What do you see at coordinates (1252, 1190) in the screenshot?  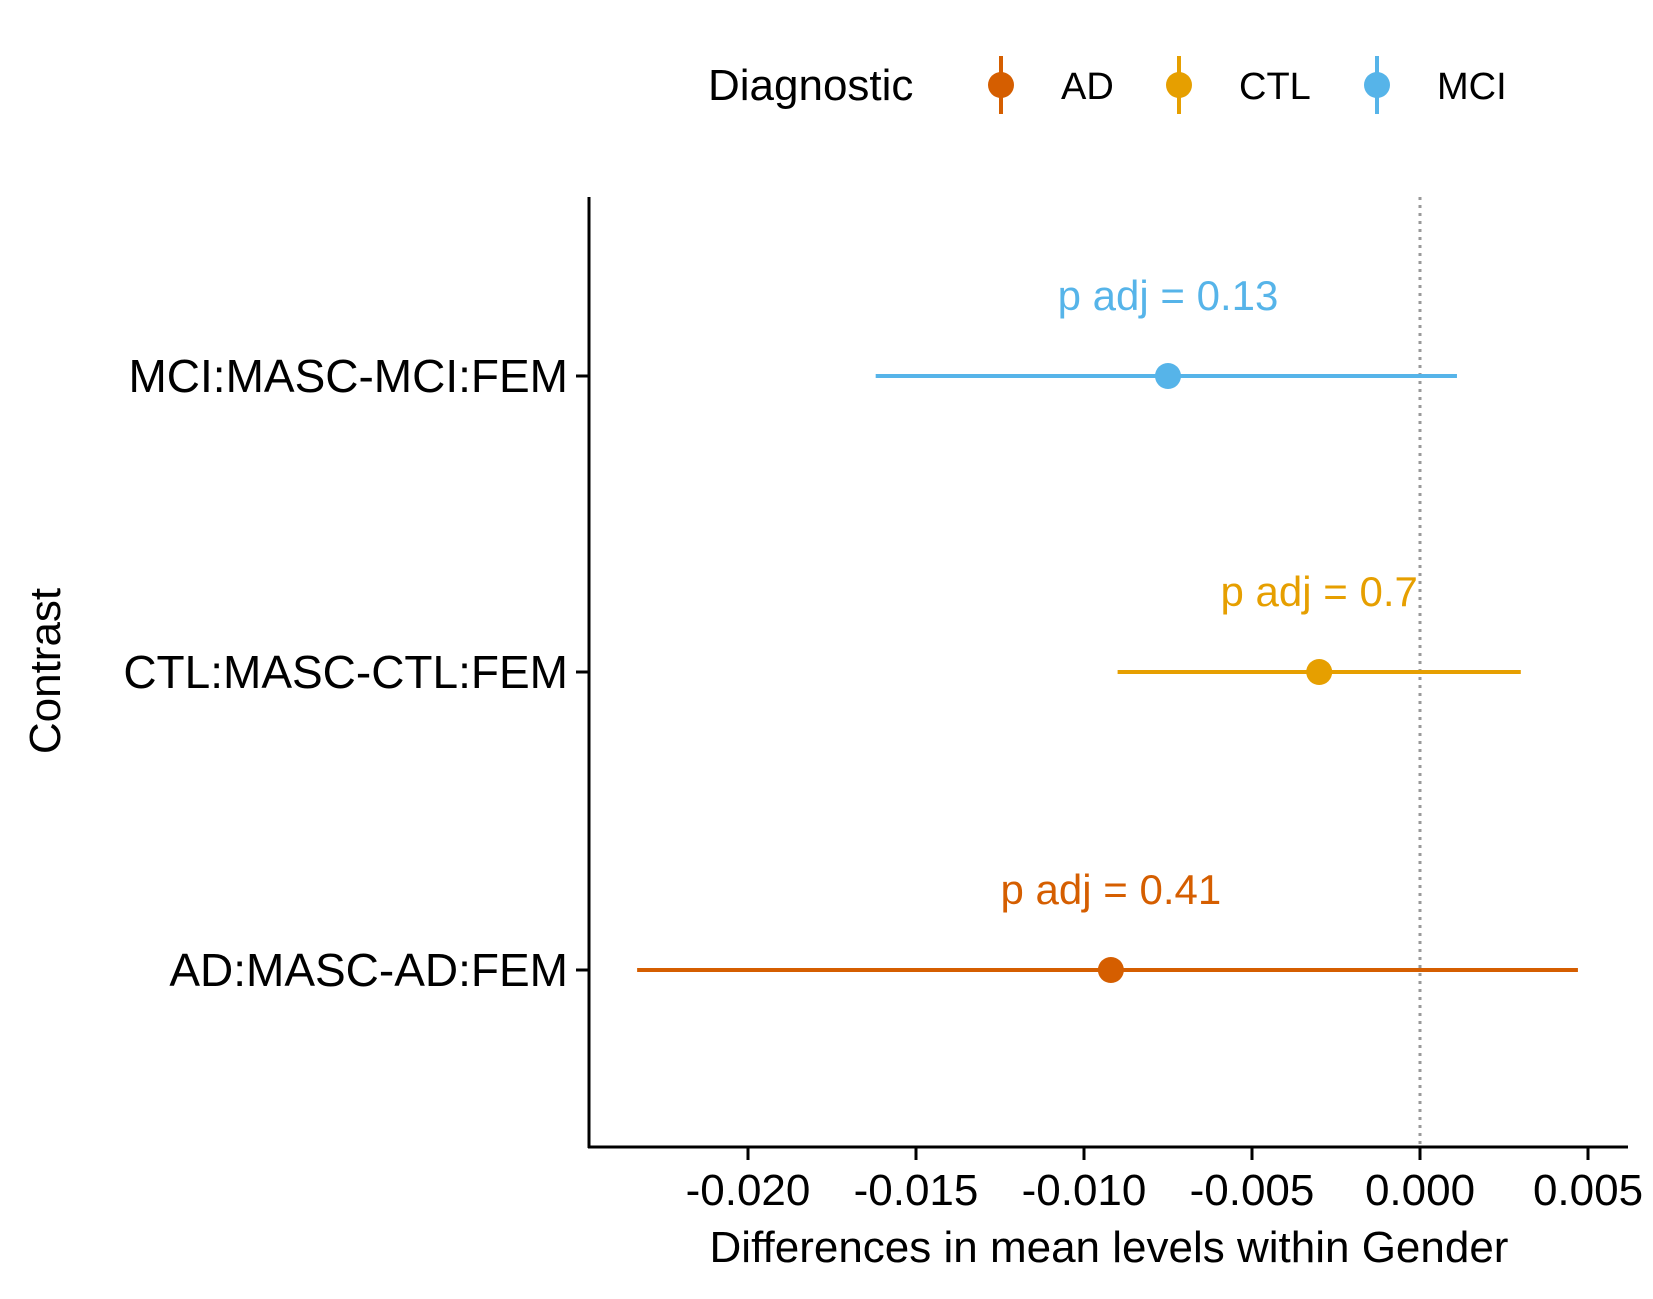 I see `x-tick-label: -0.005` at bounding box center [1252, 1190].